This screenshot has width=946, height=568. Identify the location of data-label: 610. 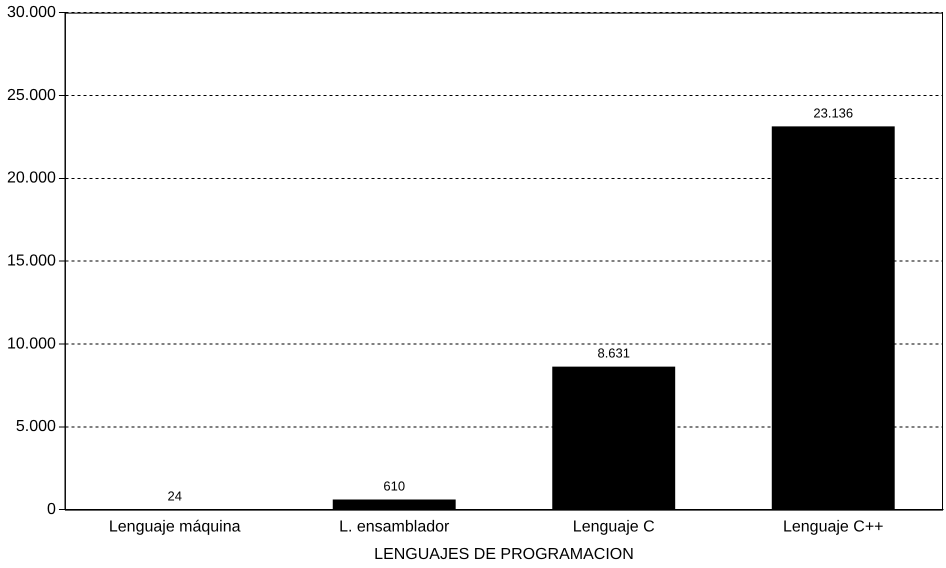
(394, 486).